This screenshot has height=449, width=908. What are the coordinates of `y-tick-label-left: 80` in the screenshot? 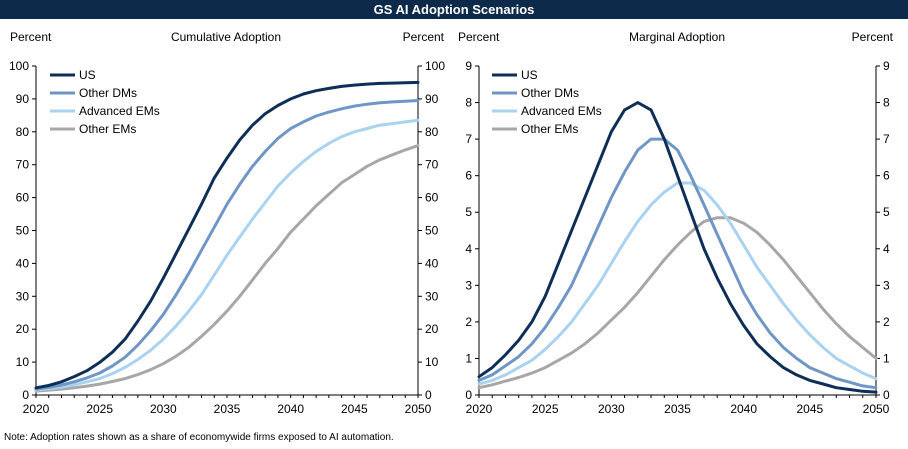 It's located at (23, 132).